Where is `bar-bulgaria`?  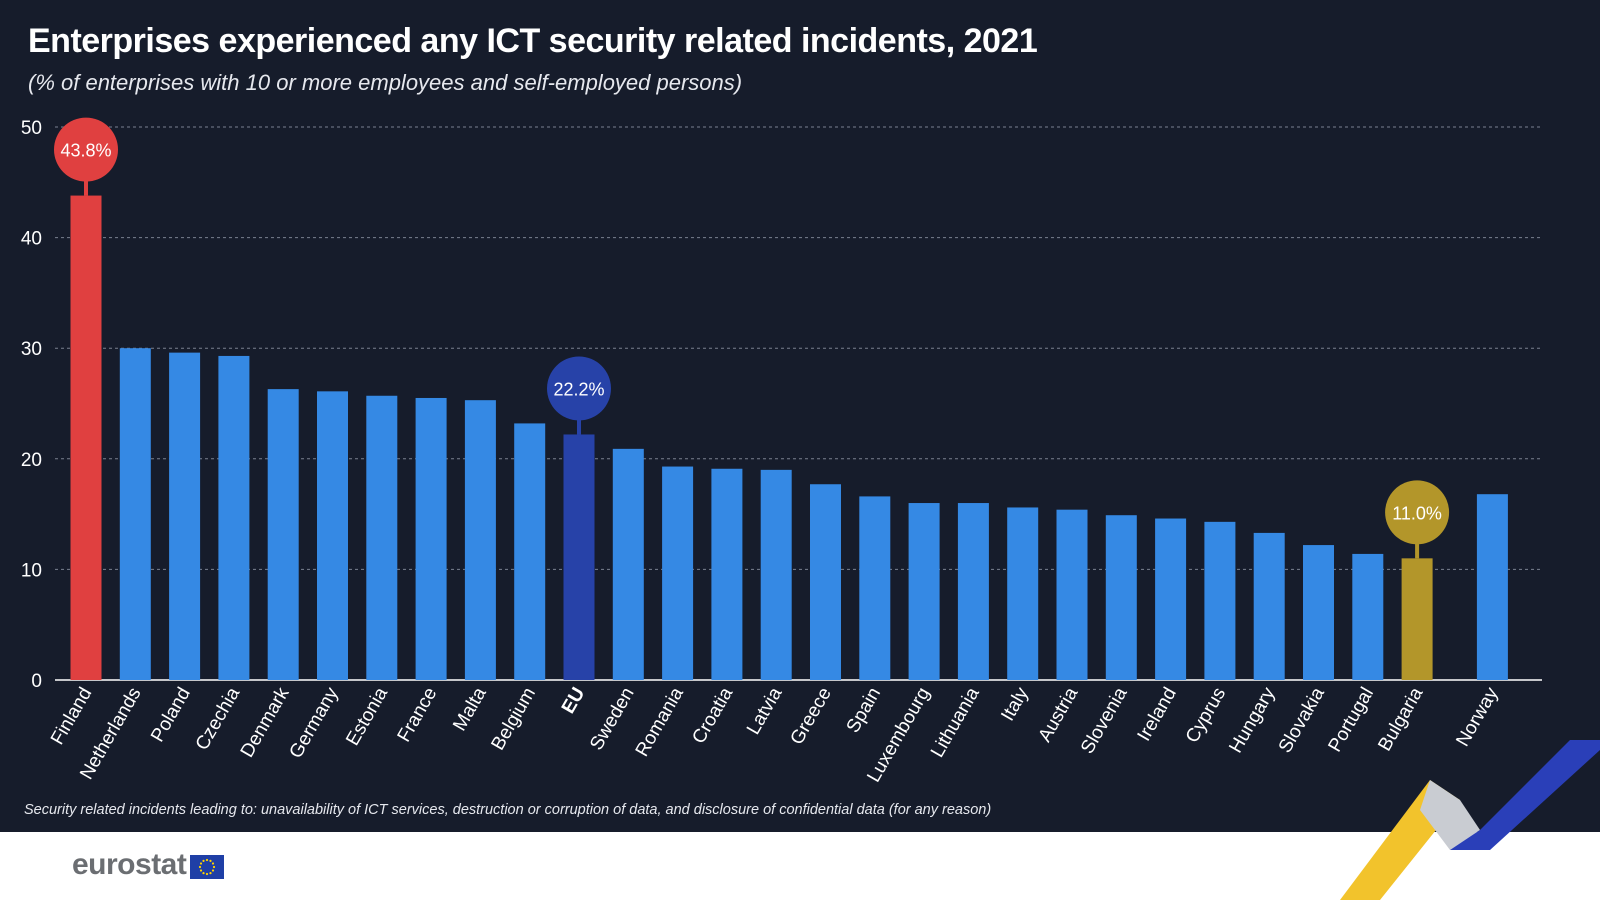
bar-bulgaria is located at coordinates (1417, 619).